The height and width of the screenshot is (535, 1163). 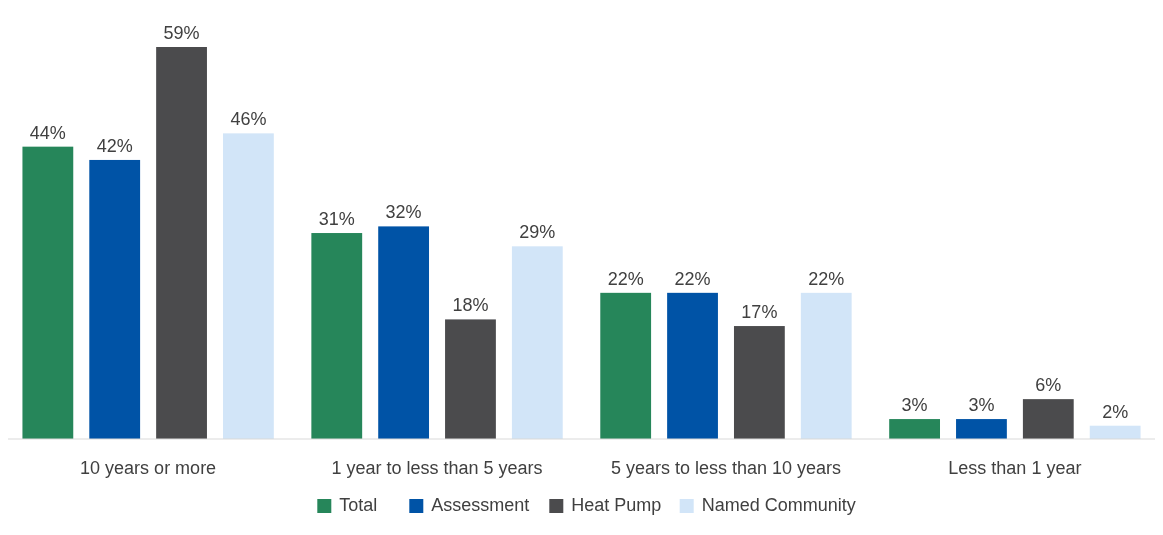 I want to click on data-label: 29%, so click(x=537, y=232).